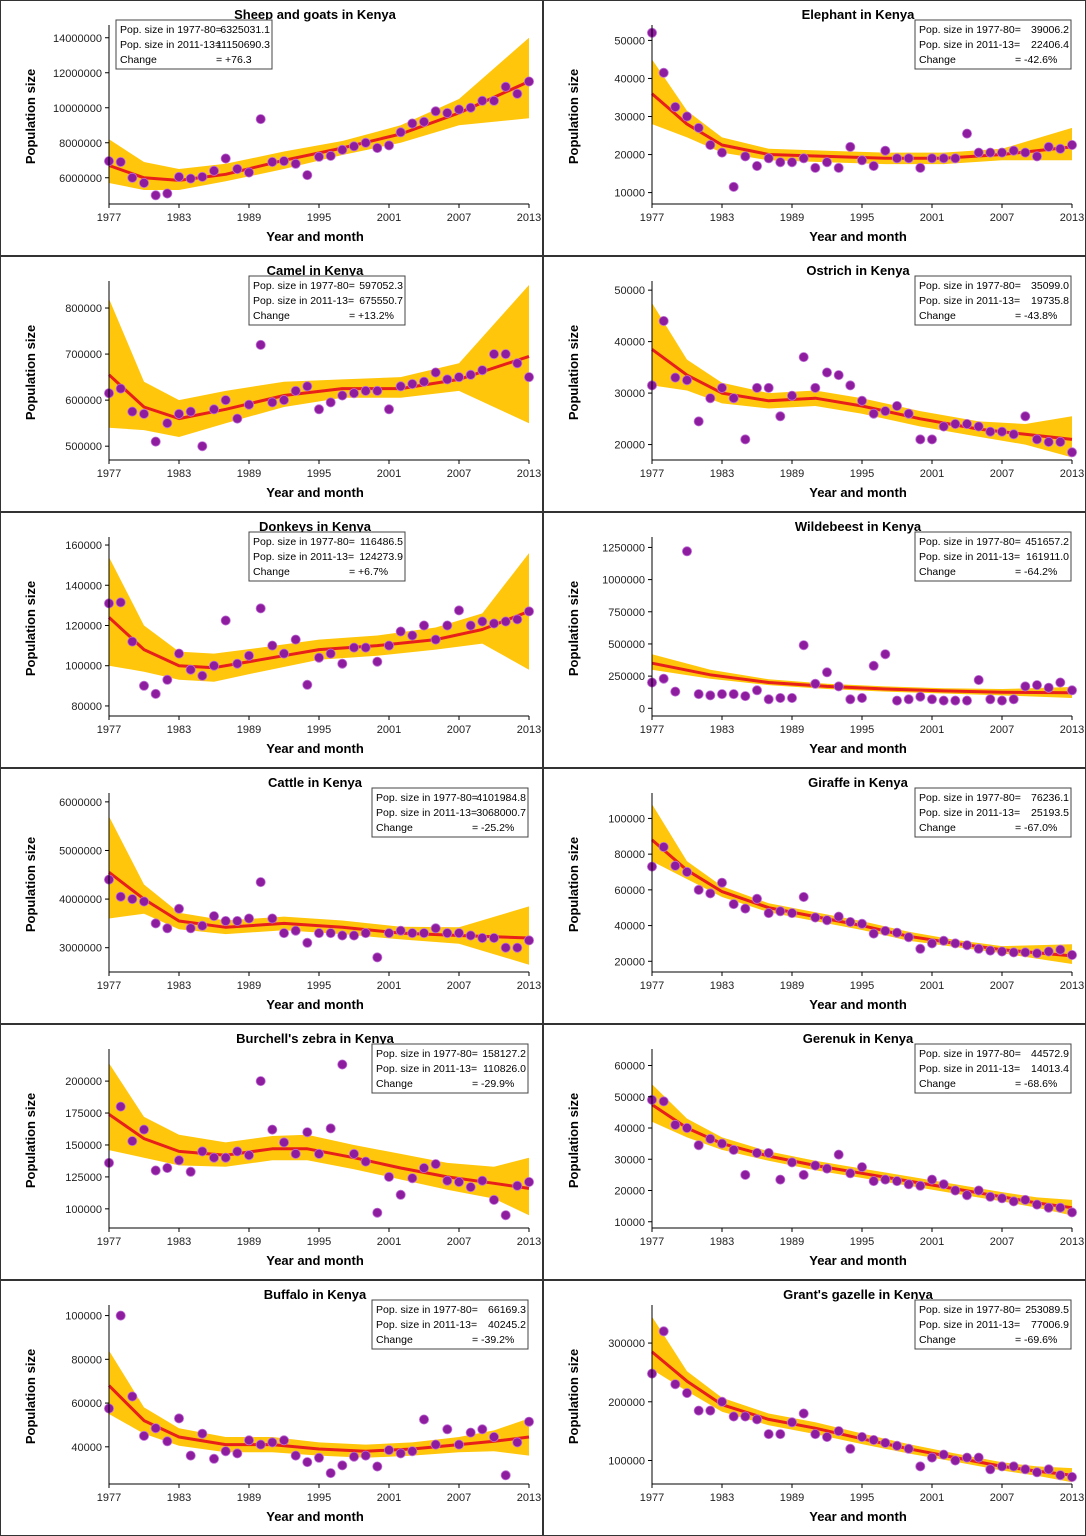 Image resolution: width=1086 pixels, height=1536 pixels. Describe the element at coordinates (83, 355) in the screenshot. I see `y-tick-label: 700000` at that location.